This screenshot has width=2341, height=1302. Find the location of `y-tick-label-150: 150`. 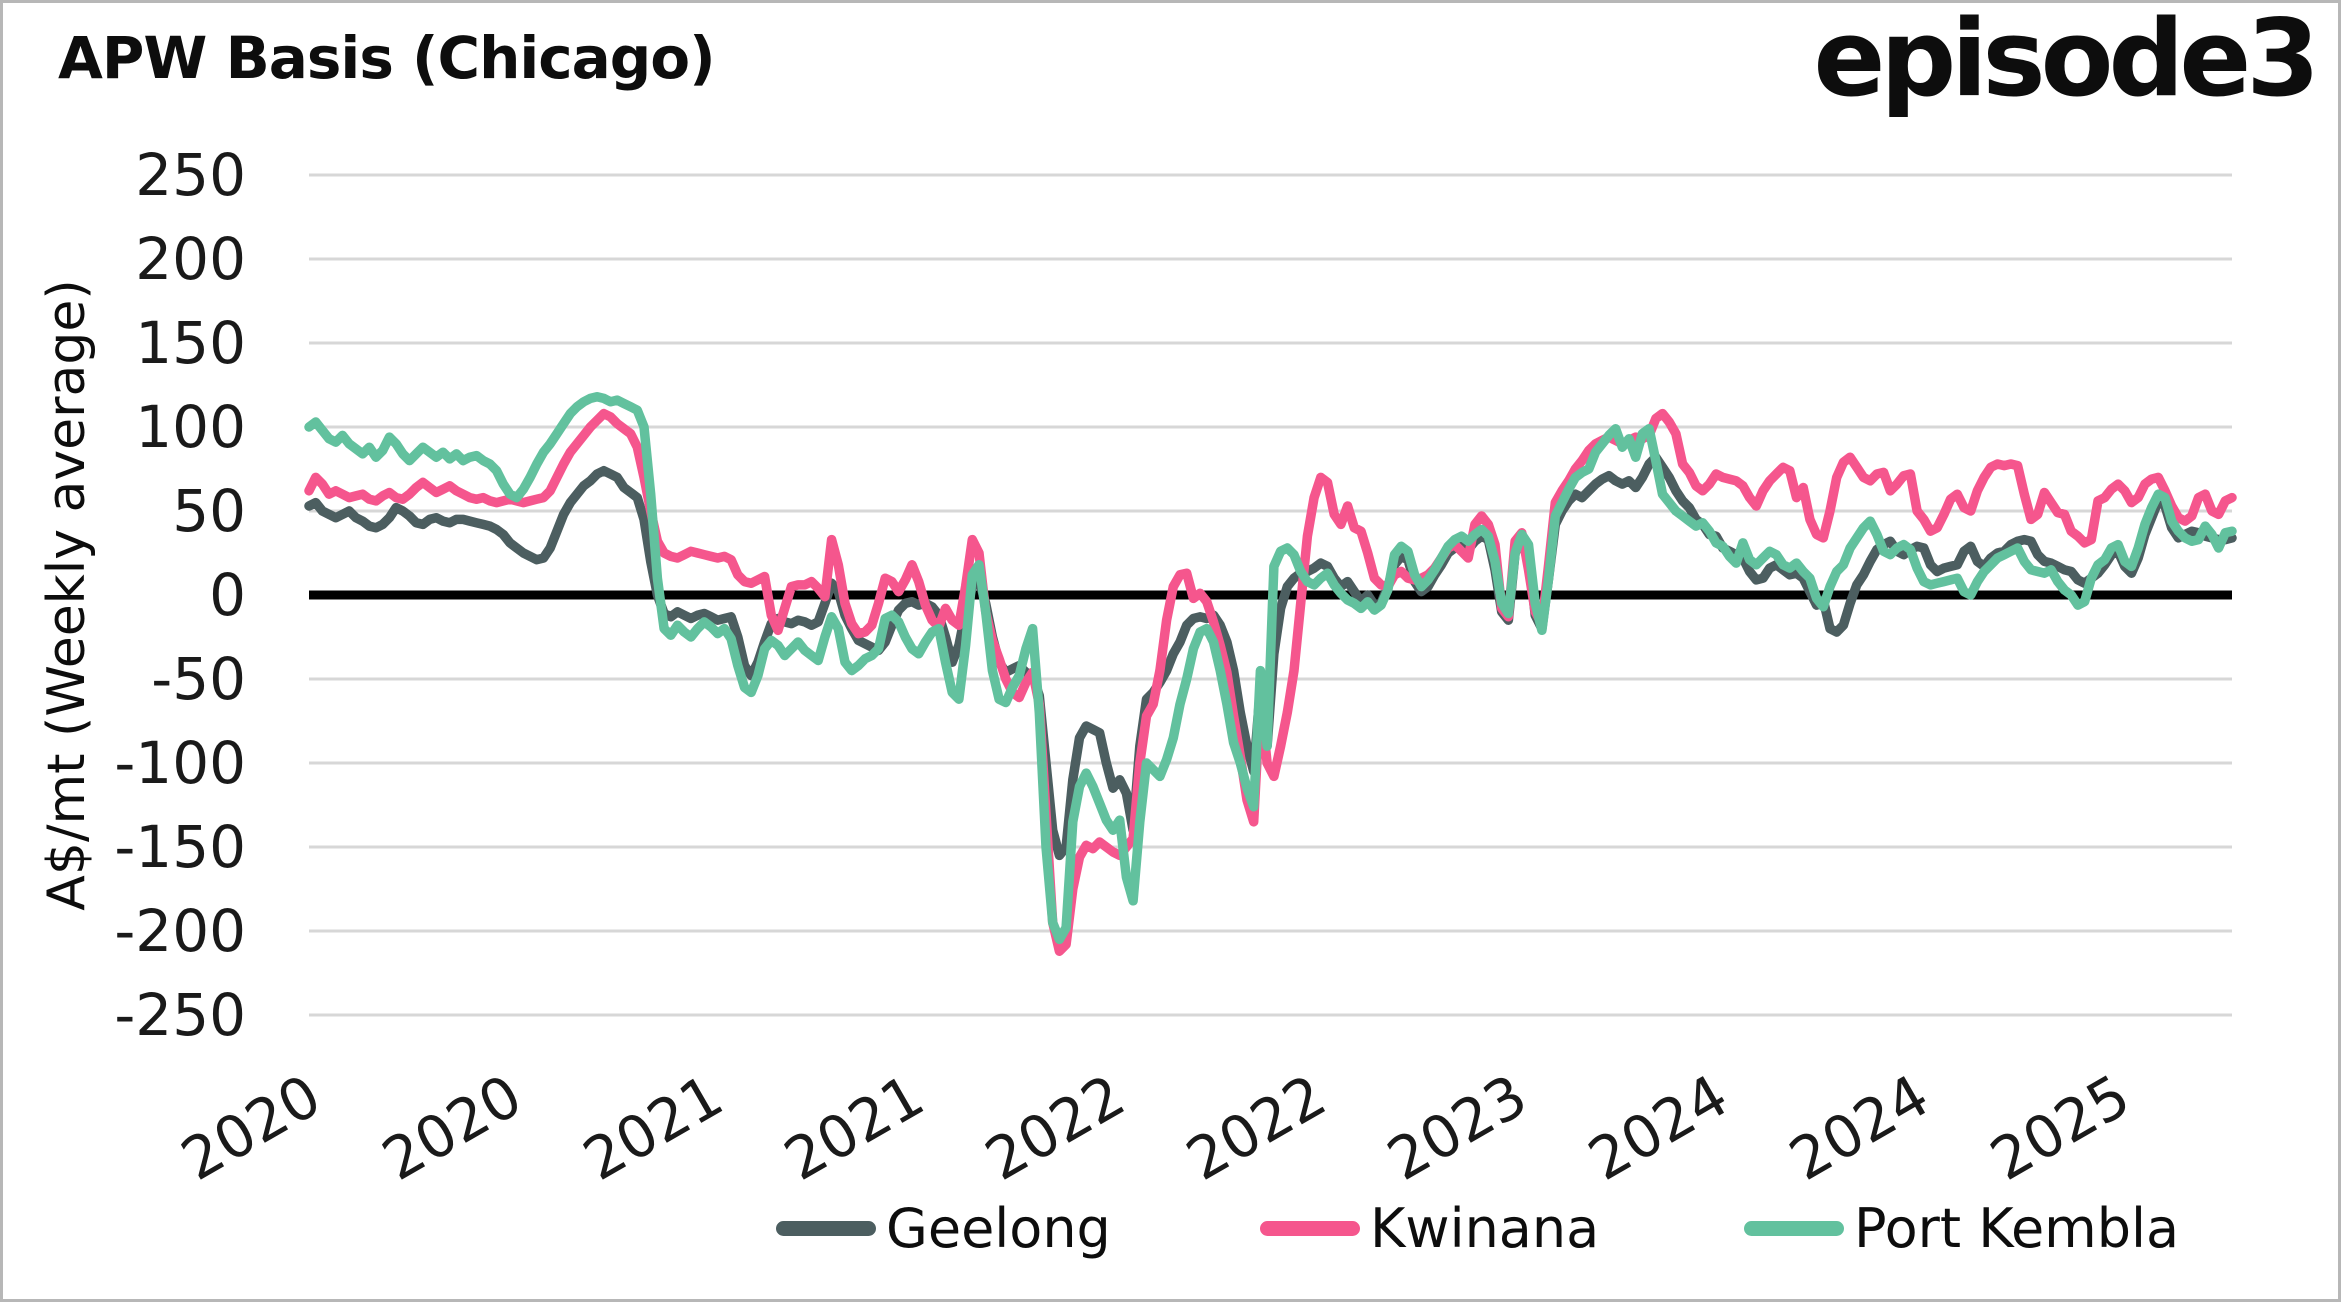

y-tick-label-150: 150 is located at coordinates (190, 343).